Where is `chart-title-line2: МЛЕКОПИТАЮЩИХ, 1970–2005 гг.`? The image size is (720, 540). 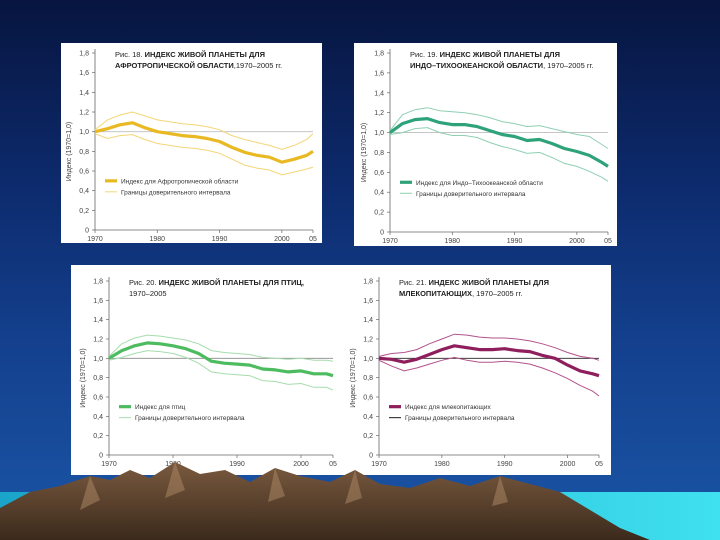
chart-title-line2: МЛЕКОПИТАЮЩИХ, 1970–2005 гг. is located at coordinates (460, 293).